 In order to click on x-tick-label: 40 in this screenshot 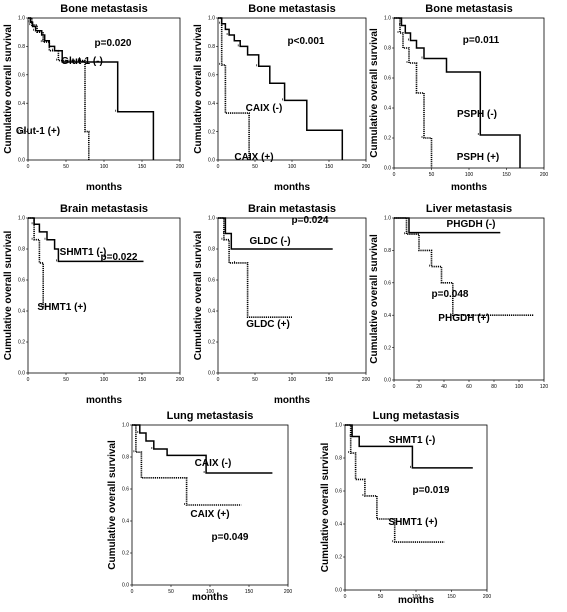, I will do `click(444, 387)`.